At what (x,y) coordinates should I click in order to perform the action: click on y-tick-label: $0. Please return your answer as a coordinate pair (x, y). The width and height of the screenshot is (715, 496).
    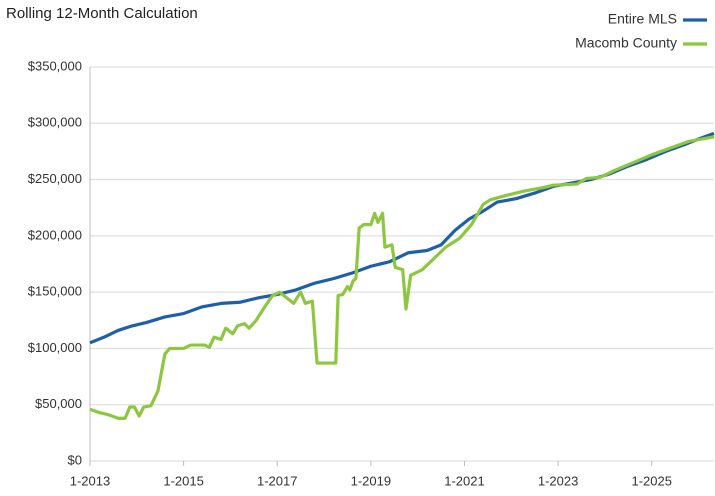
    Looking at the image, I should click on (75, 459).